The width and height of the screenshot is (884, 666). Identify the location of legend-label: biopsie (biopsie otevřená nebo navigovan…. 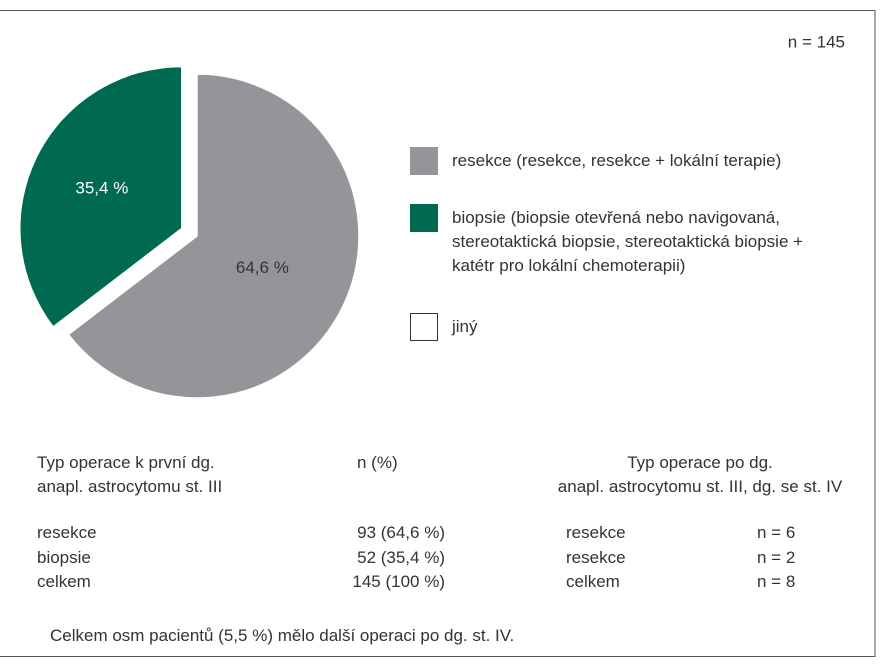
(628, 241).